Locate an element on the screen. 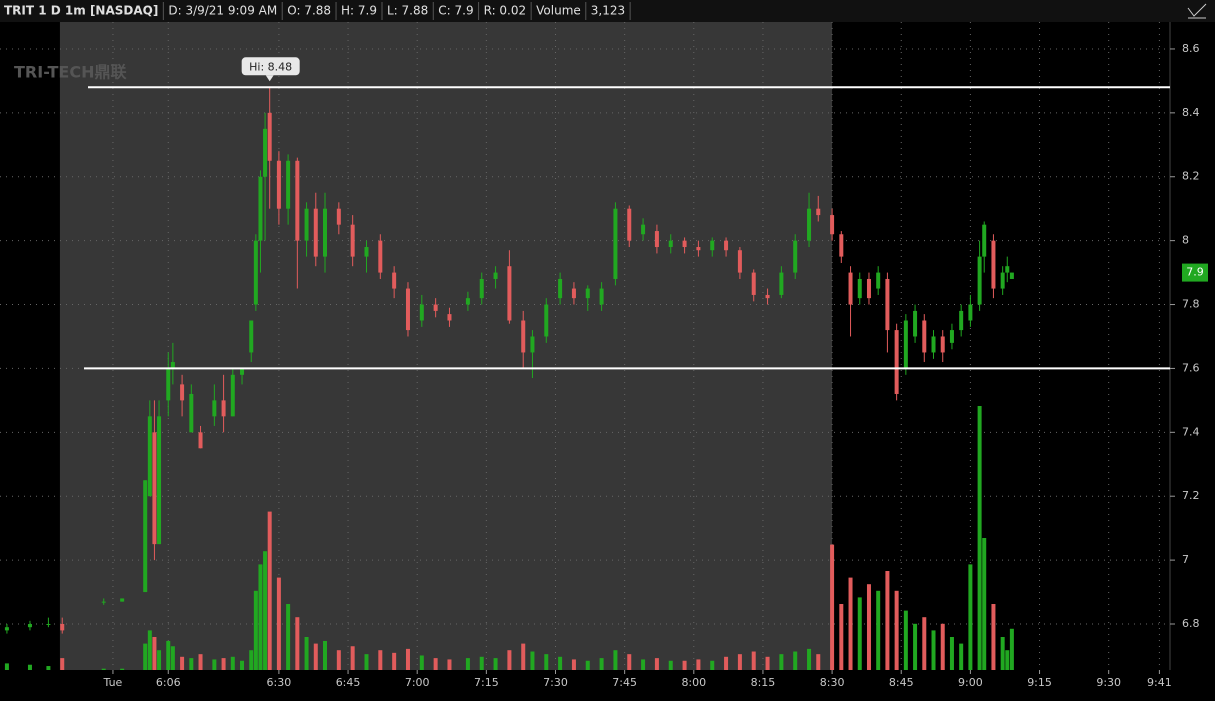  header-item: R: 0.02 is located at coordinates (505, 11).